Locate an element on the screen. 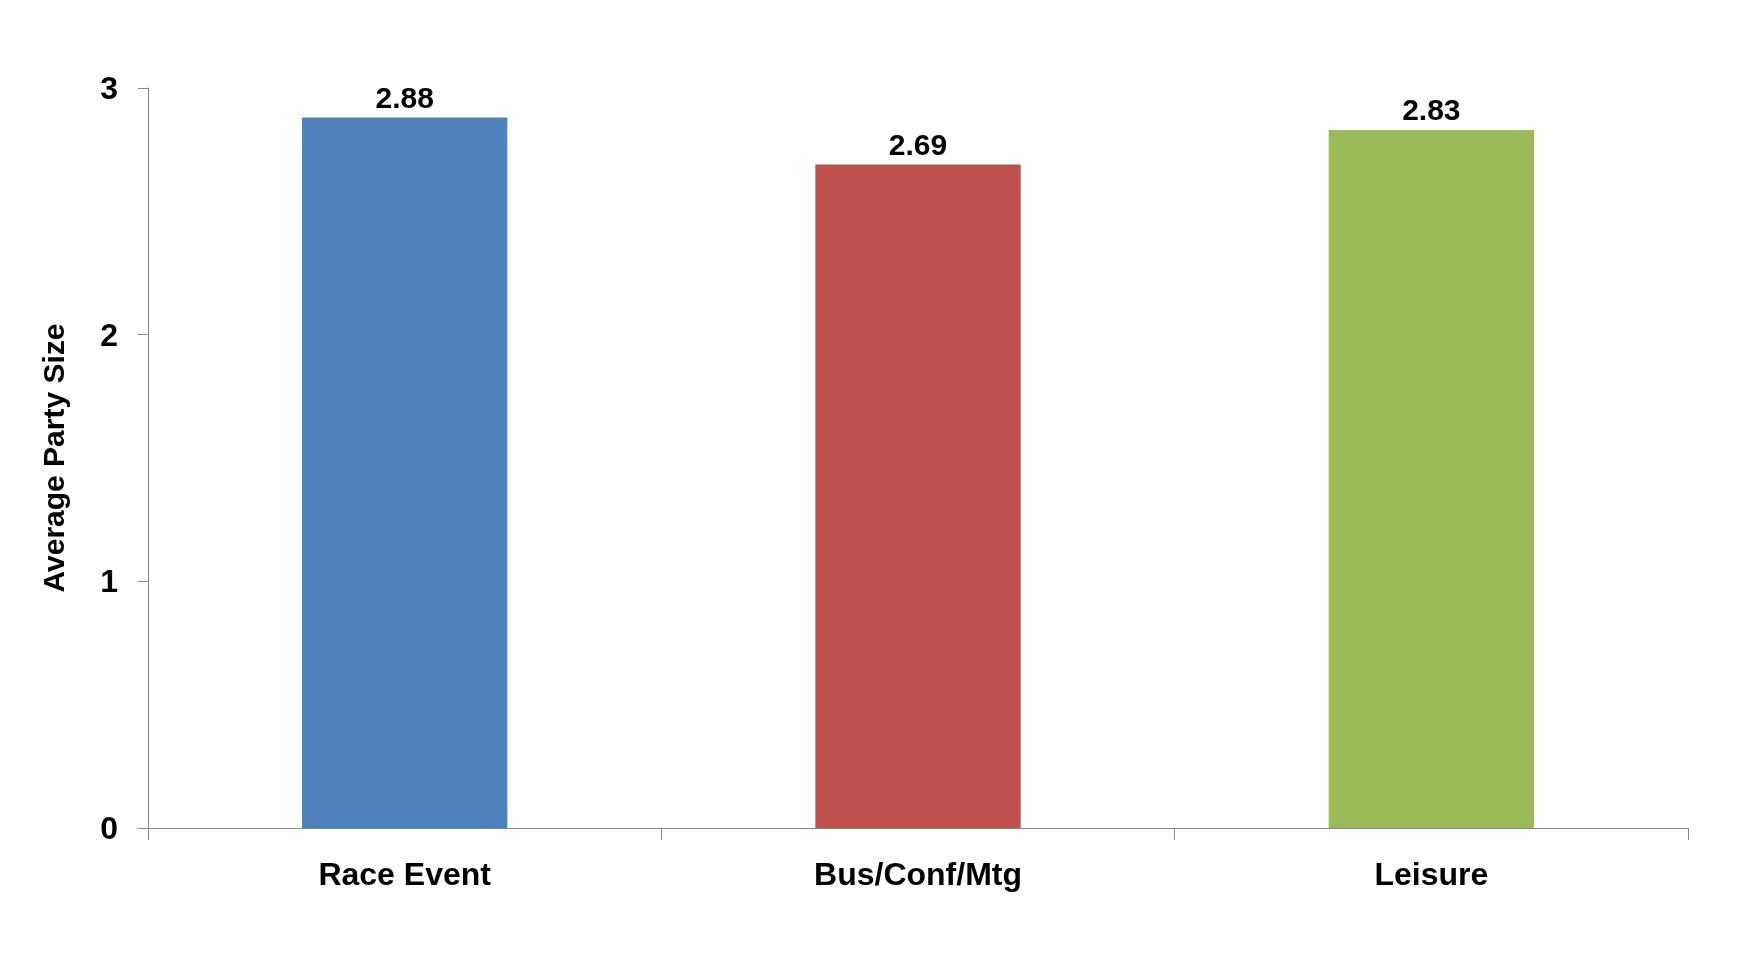 The width and height of the screenshot is (1761, 957). x-tick-label: Leisure is located at coordinates (1431, 874).